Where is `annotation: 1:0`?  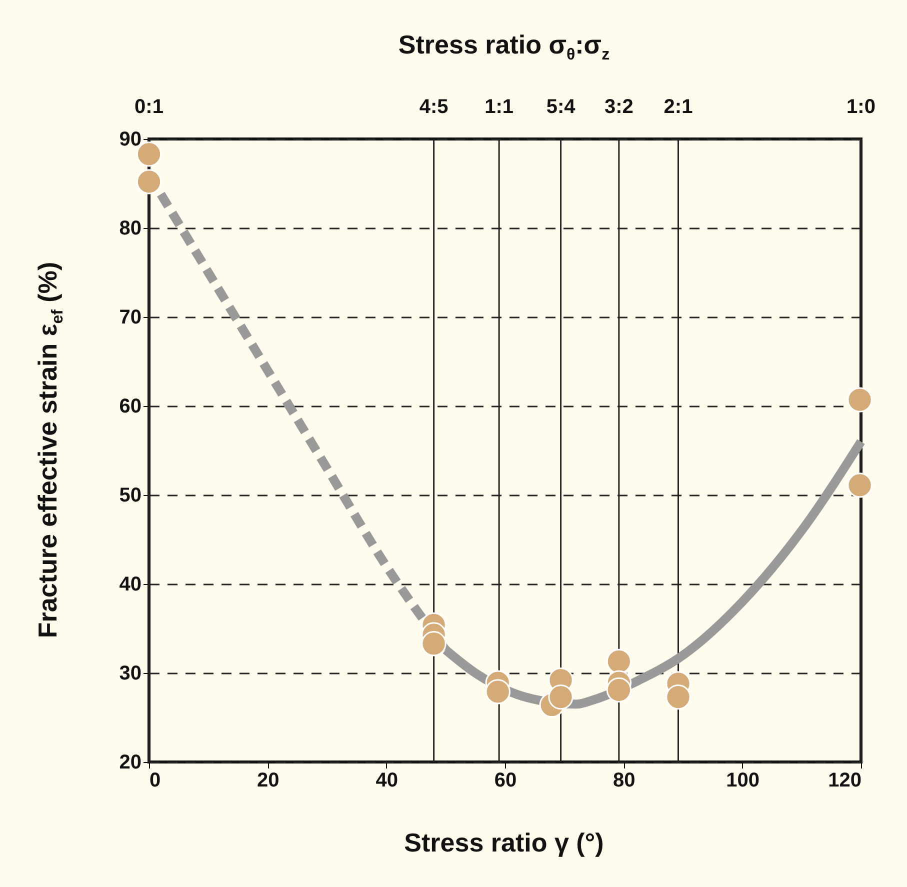 annotation: 1:0 is located at coordinates (861, 107).